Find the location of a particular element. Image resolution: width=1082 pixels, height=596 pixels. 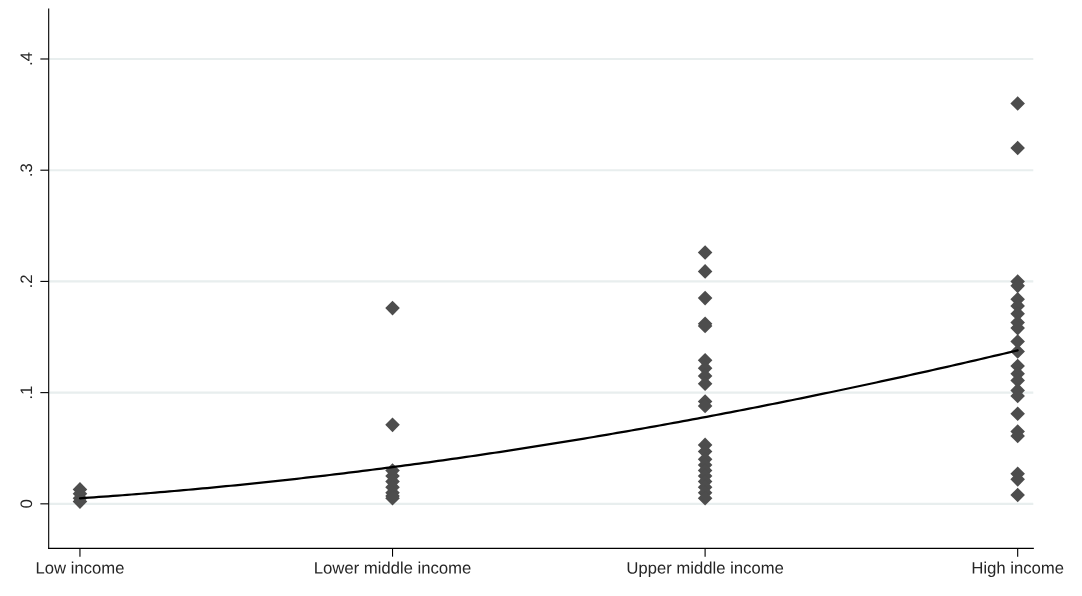

y-tick-label: .4 is located at coordinates (26, 58).